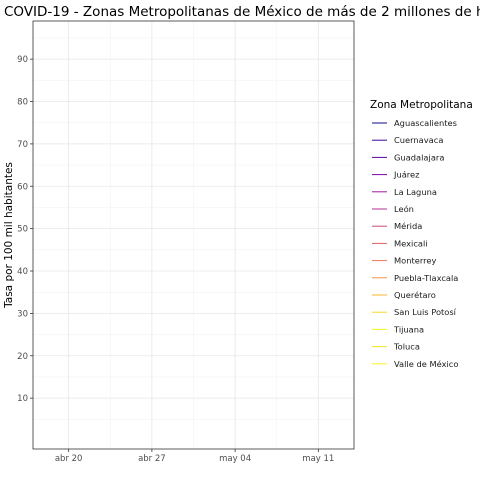  I want to click on legend-label: La Laguna, so click(415, 192).